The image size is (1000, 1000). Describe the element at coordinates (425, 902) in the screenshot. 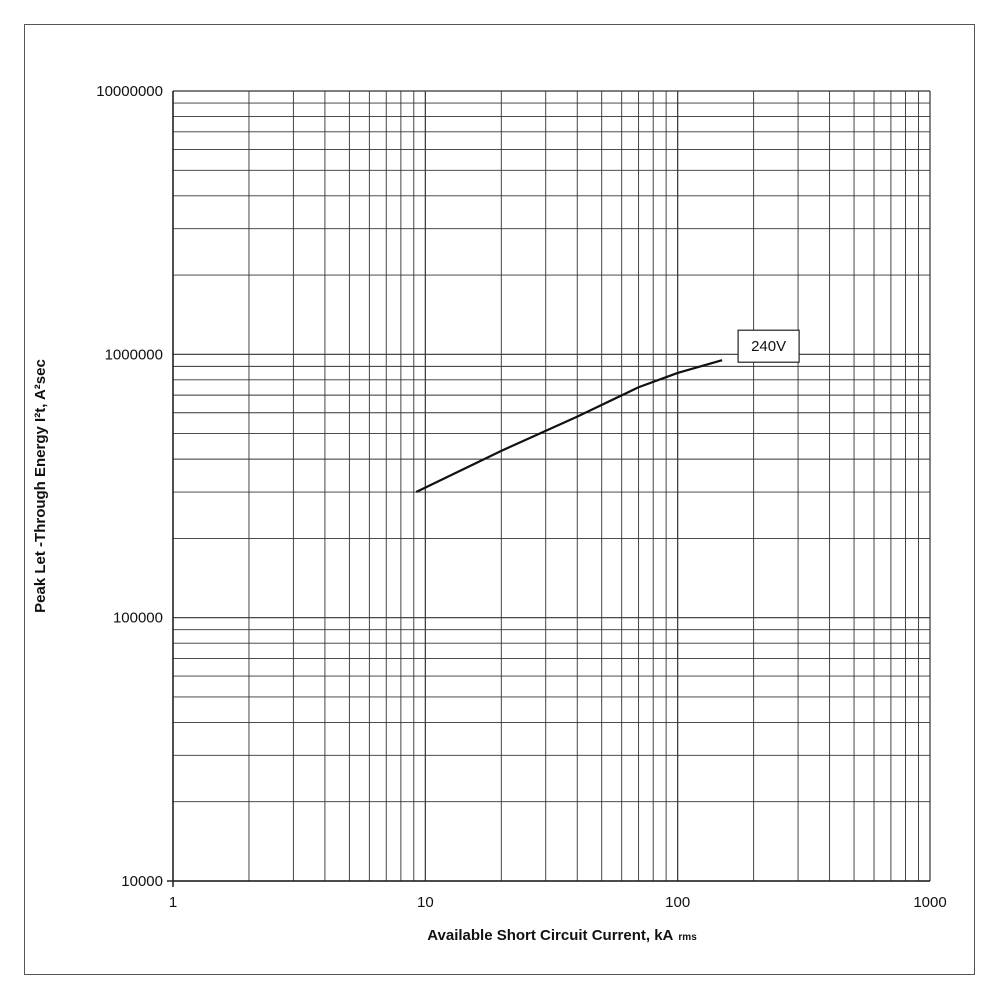

I see `x-tick-label: 10` at that location.